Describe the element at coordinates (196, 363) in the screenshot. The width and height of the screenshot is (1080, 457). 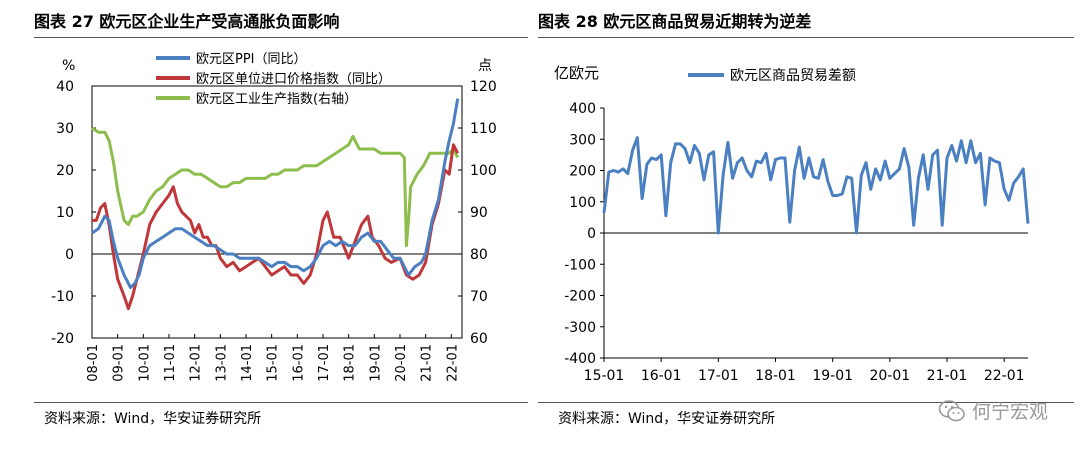
I see `x-tick-label: 12-01` at that location.